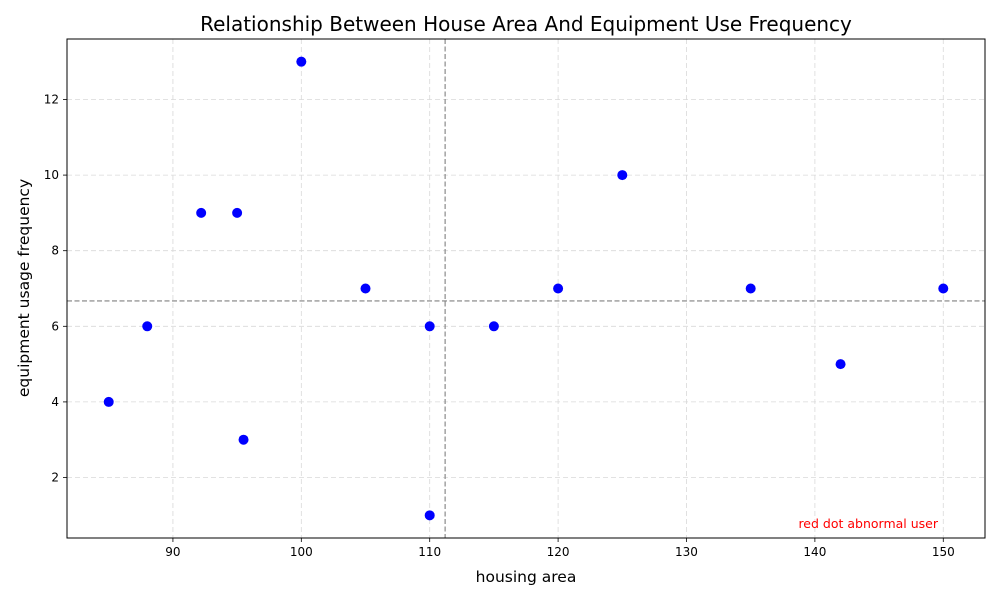 The height and width of the screenshot is (600, 1000). Describe the element at coordinates (55, 478) in the screenshot. I see `y-tick-label: 2` at that location.